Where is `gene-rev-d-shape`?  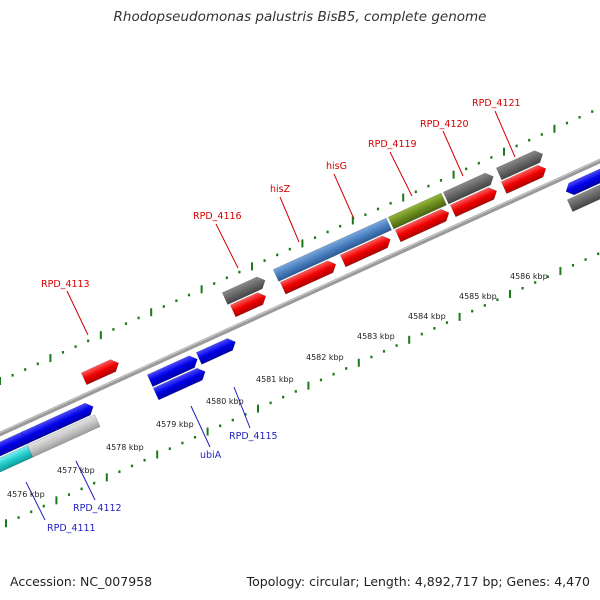 gene-rev-d-shape is located at coordinates (215, 351).